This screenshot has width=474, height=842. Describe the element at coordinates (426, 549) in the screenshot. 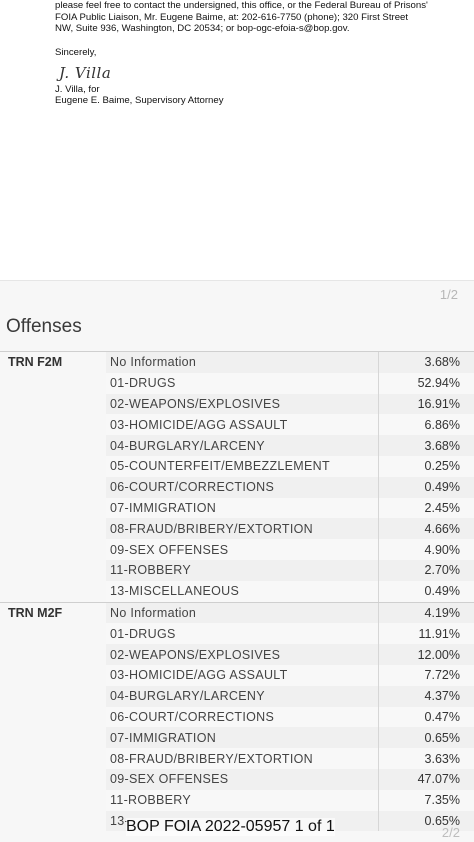

I see `offense-percentage: 4.90%` at that location.